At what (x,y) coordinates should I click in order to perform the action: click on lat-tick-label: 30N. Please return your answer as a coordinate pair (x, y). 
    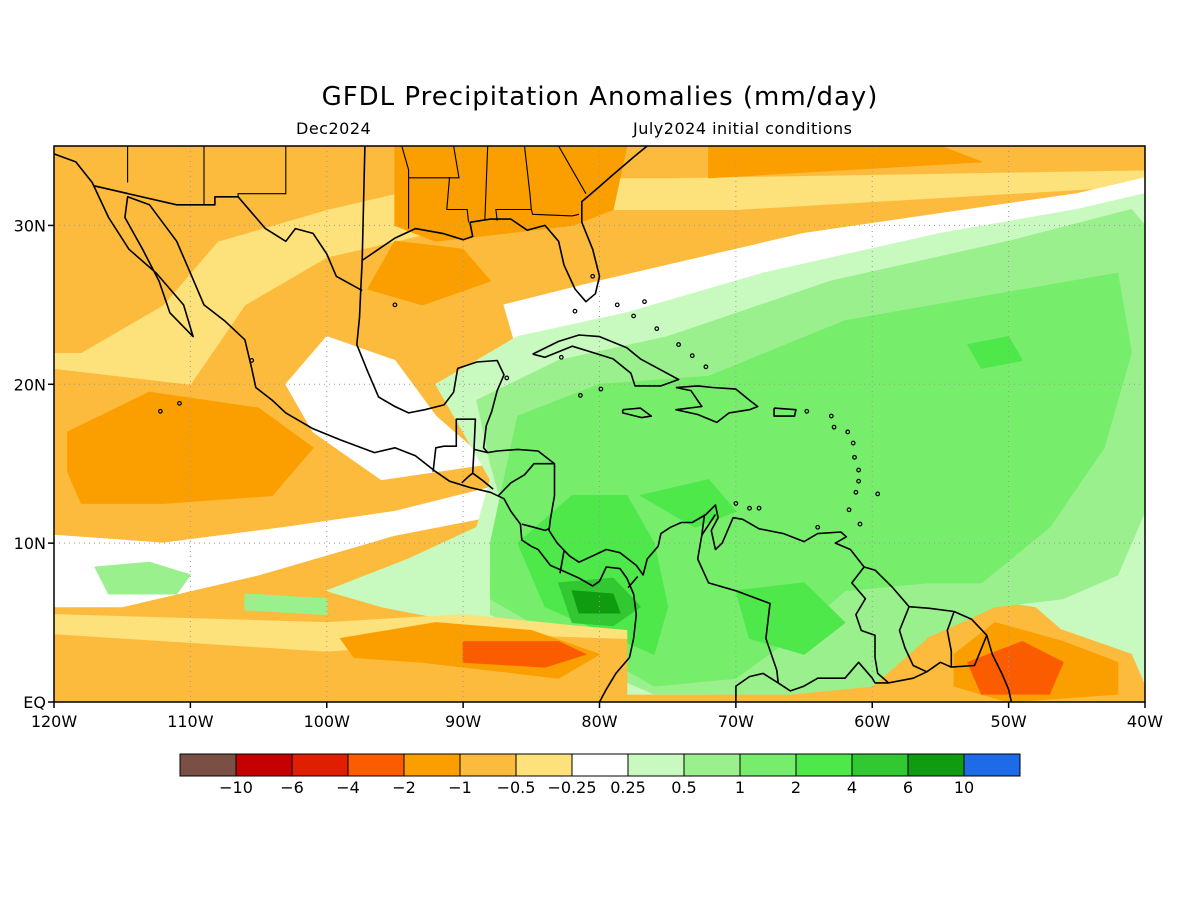
    Looking at the image, I should click on (30, 225).